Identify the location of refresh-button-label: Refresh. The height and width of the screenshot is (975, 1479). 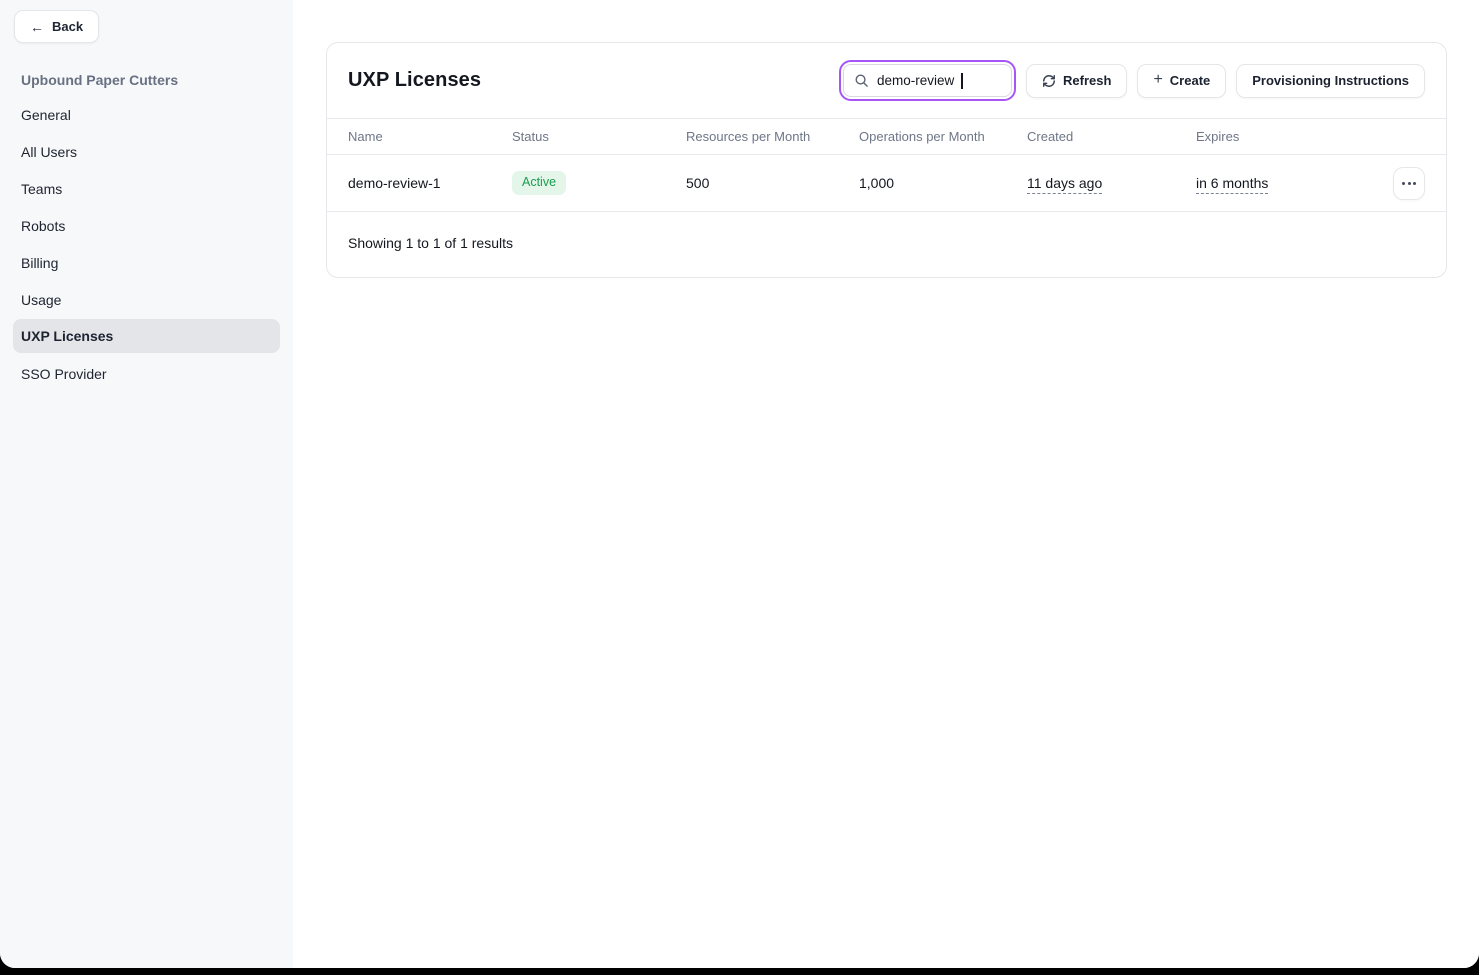
(1087, 80).